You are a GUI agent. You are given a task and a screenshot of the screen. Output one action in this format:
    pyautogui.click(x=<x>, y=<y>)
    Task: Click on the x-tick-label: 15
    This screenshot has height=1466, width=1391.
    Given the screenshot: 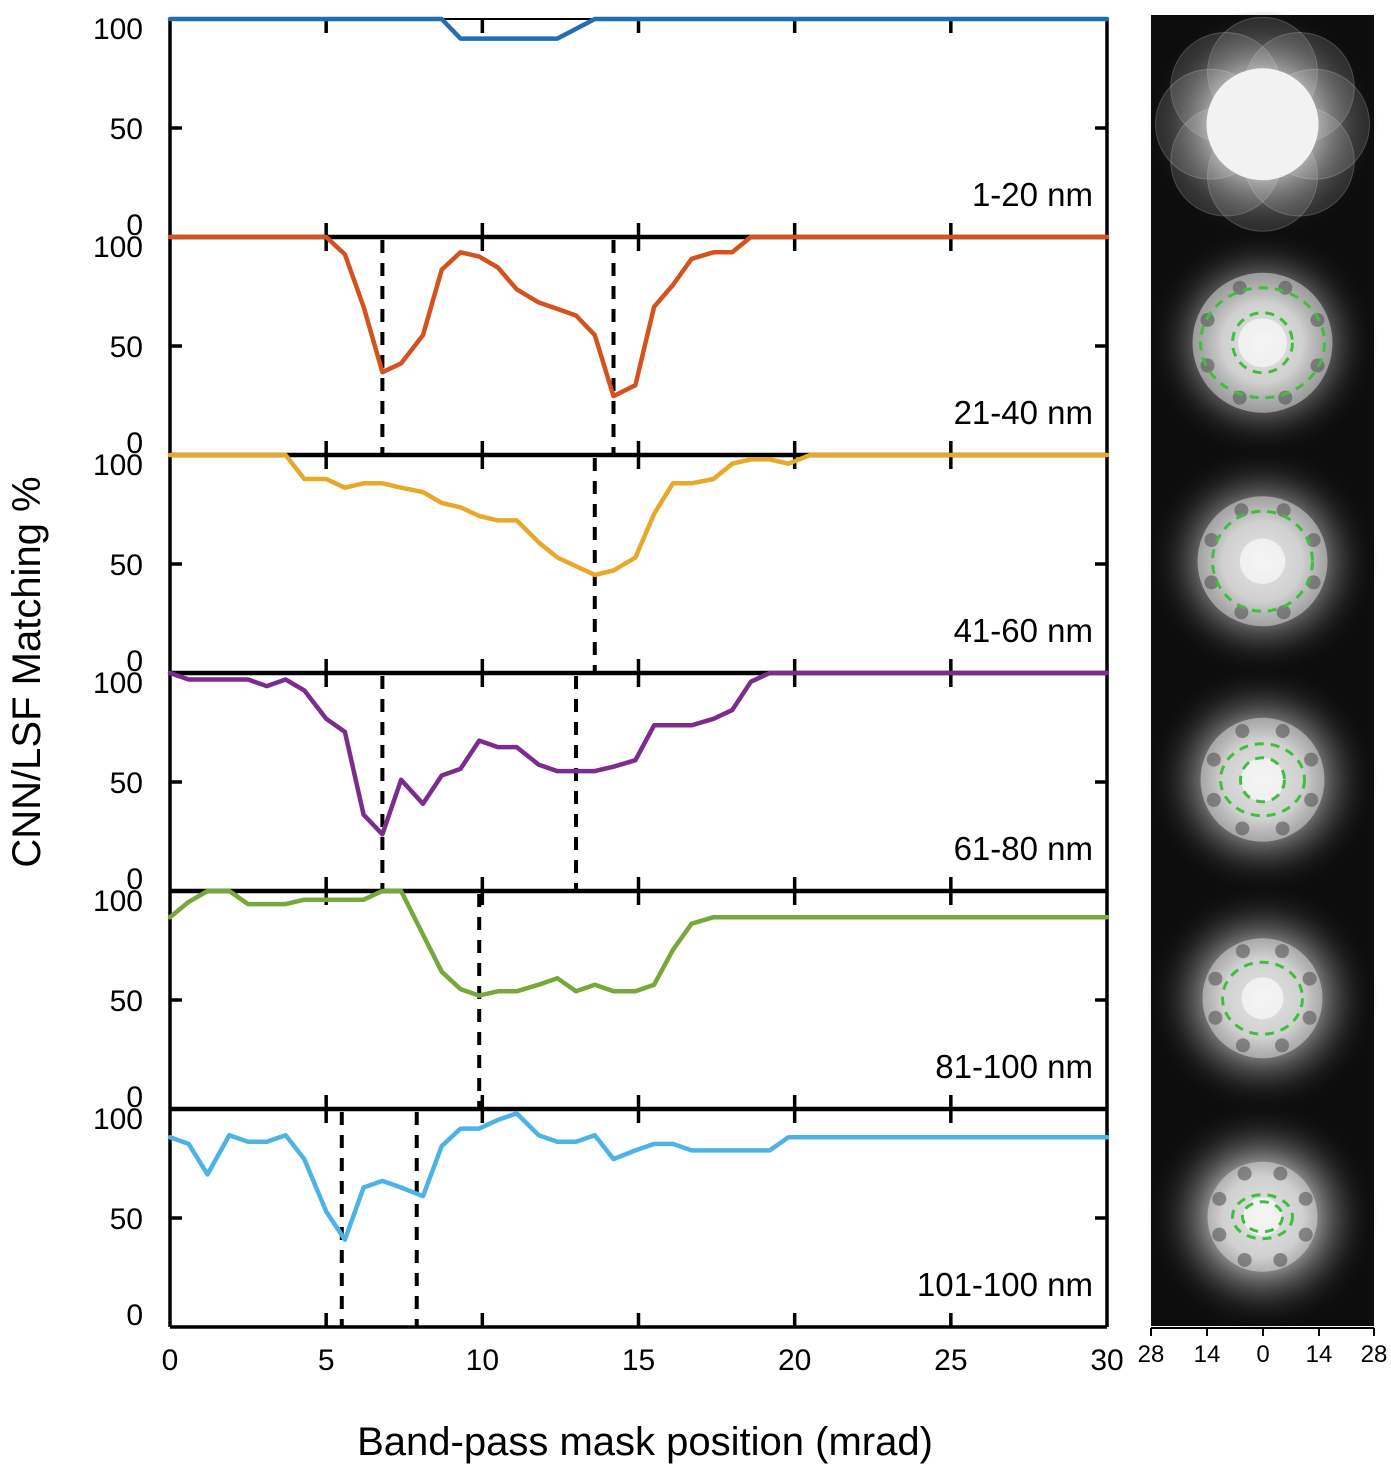 What is the action you would take?
    pyautogui.click(x=638, y=1360)
    